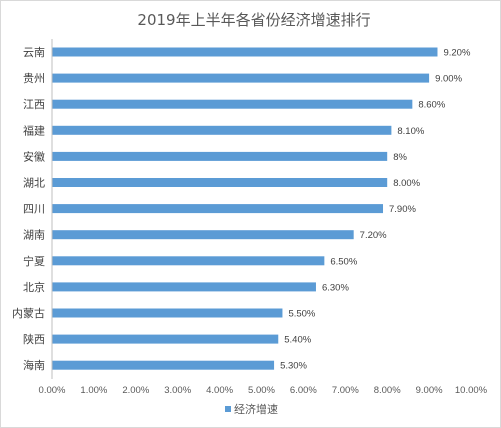 This screenshot has height=428, width=501. Describe the element at coordinates (34, 235) in the screenshot. I see `category-label: 湖南` at that location.